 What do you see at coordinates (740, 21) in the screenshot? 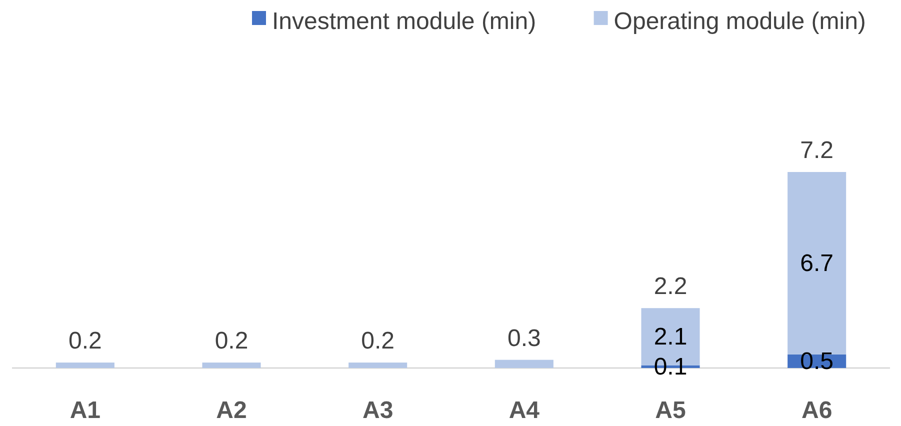
I see `legend-label: Operating module (min)` at bounding box center [740, 21].